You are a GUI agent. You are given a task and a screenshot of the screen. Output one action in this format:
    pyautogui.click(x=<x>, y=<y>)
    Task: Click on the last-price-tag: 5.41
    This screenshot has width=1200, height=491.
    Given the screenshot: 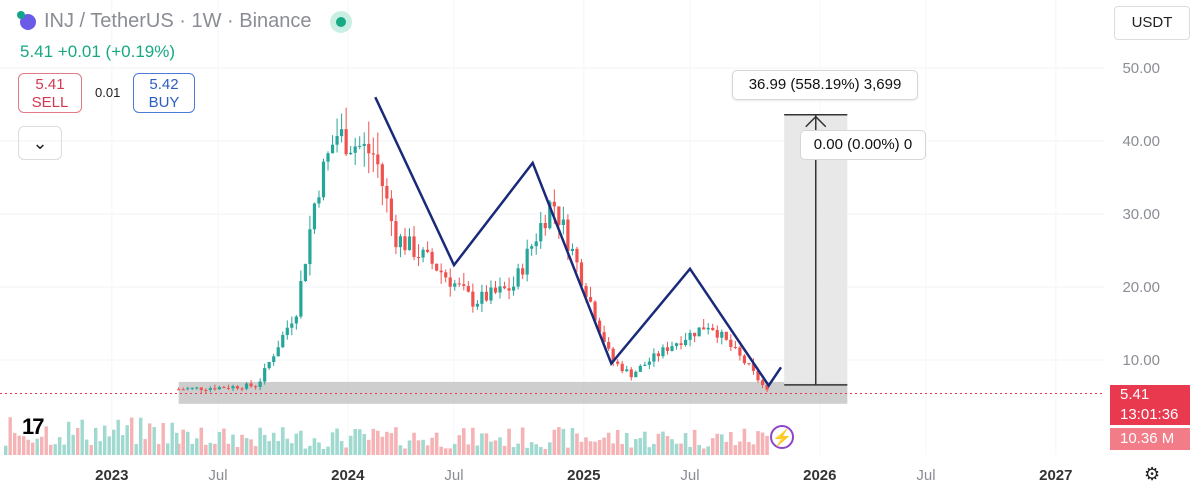 What is the action you would take?
    pyautogui.click(x=1150, y=395)
    